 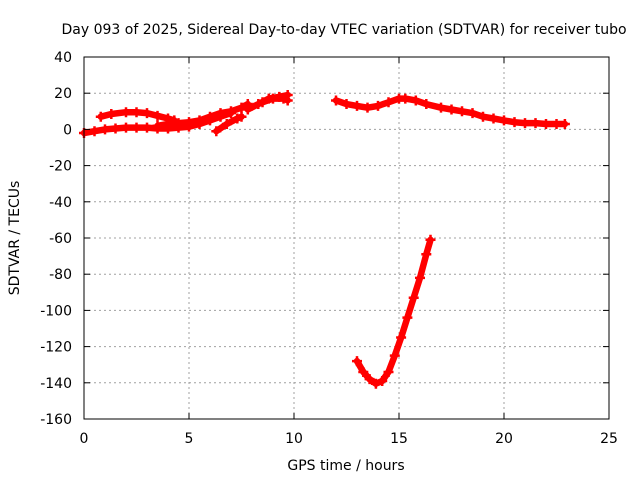 I want to click on x-tick-label: 5, so click(x=189, y=439).